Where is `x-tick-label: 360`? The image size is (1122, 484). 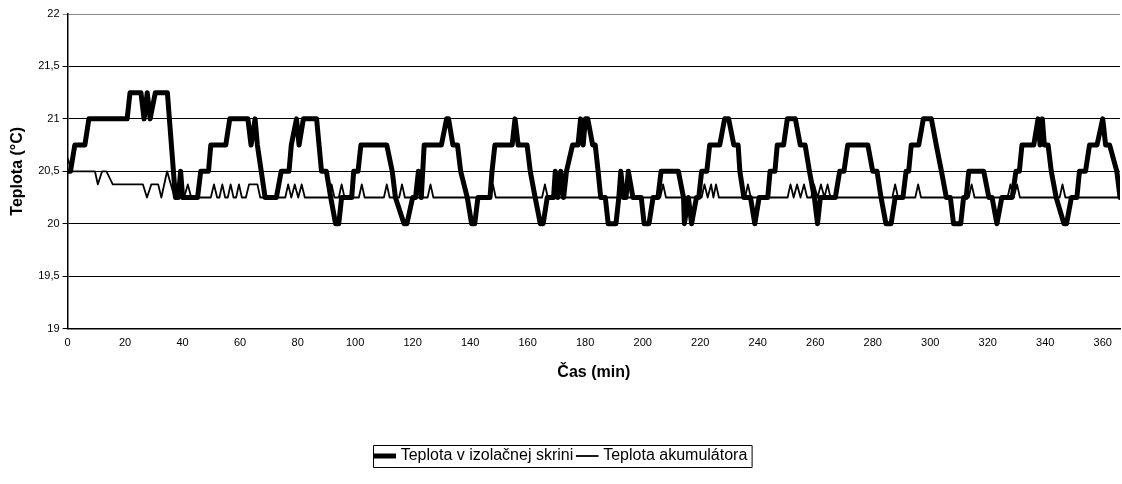
x-tick-label: 360 is located at coordinates (1102, 342).